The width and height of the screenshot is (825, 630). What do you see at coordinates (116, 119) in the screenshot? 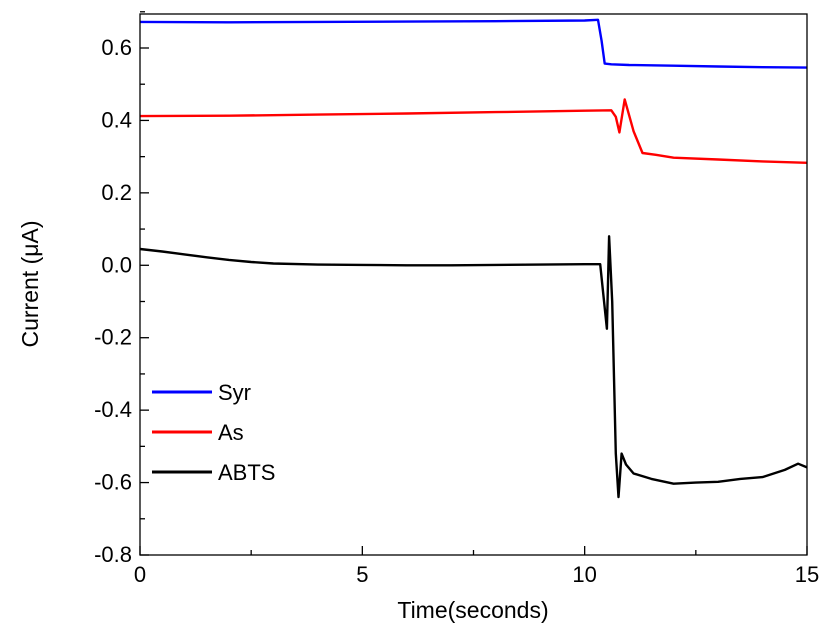
I see `y-tick-label: 0.4` at bounding box center [116, 119].